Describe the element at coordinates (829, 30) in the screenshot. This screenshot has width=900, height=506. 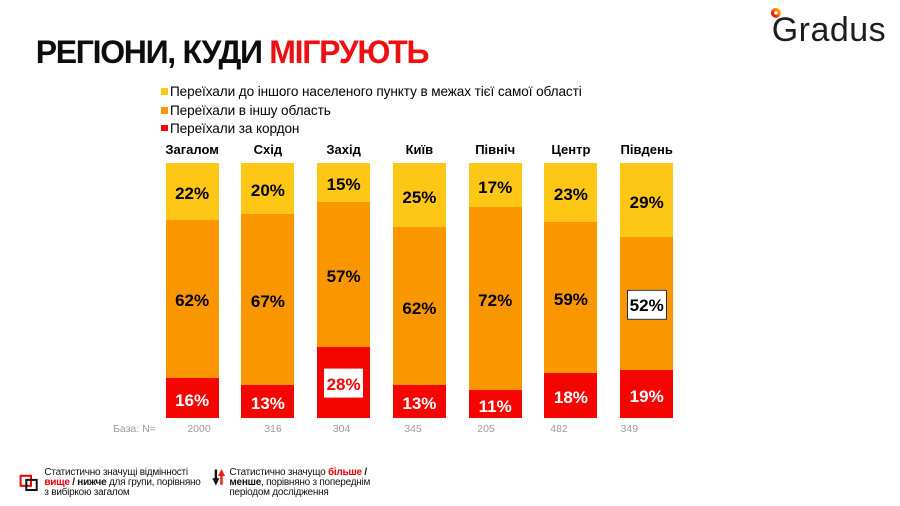
I see `svg-text: Gradus` at that location.